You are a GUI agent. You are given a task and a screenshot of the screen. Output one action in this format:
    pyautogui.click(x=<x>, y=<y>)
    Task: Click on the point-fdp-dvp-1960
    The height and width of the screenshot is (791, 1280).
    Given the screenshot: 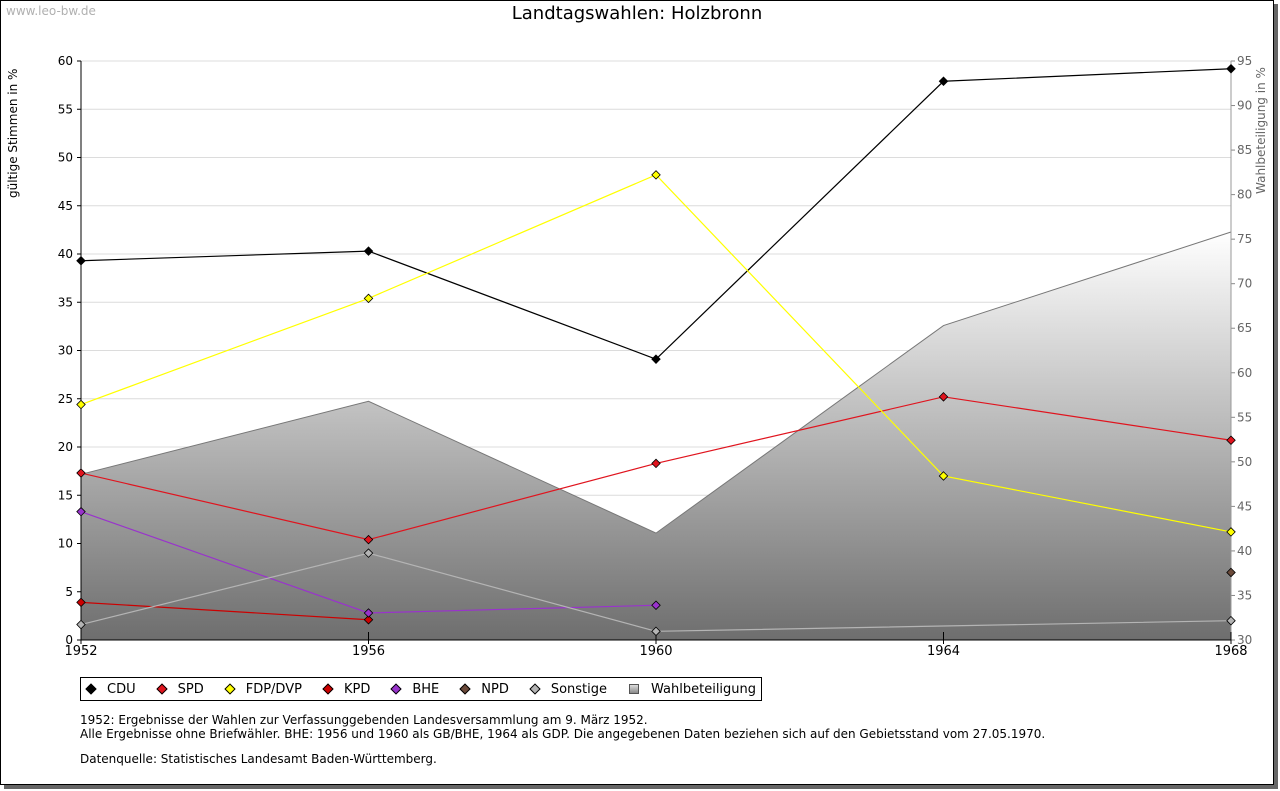 What is the action you would take?
    pyautogui.click(x=656, y=175)
    